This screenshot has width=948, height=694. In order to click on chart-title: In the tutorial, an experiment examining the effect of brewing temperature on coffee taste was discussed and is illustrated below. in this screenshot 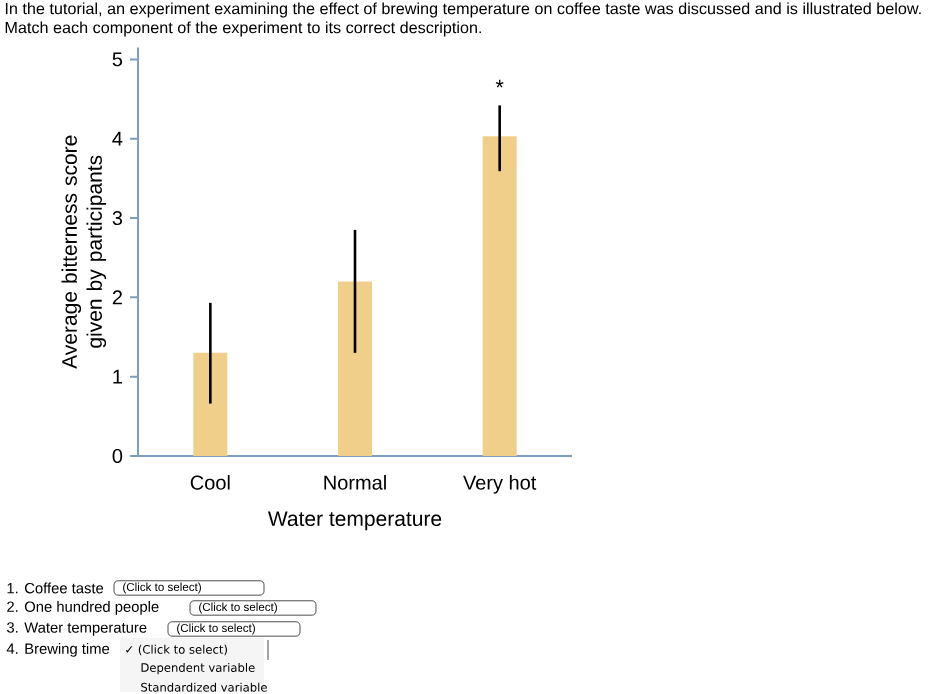, I will do `click(463, 10)`.